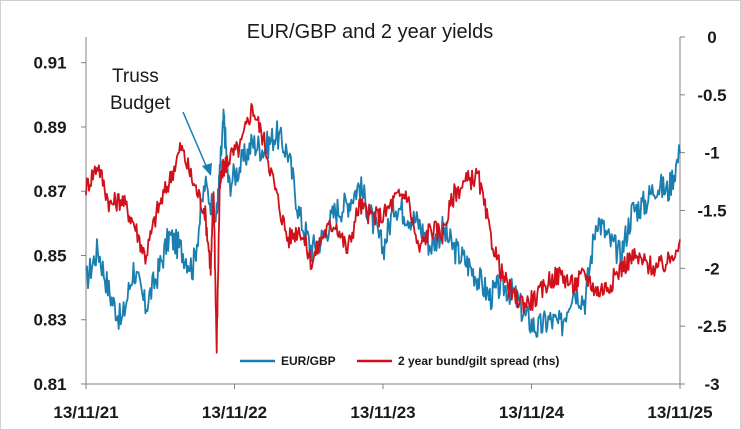  What do you see at coordinates (679, 412) in the screenshot?
I see `x-tick-label: 13/11/25` at bounding box center [679, 412].